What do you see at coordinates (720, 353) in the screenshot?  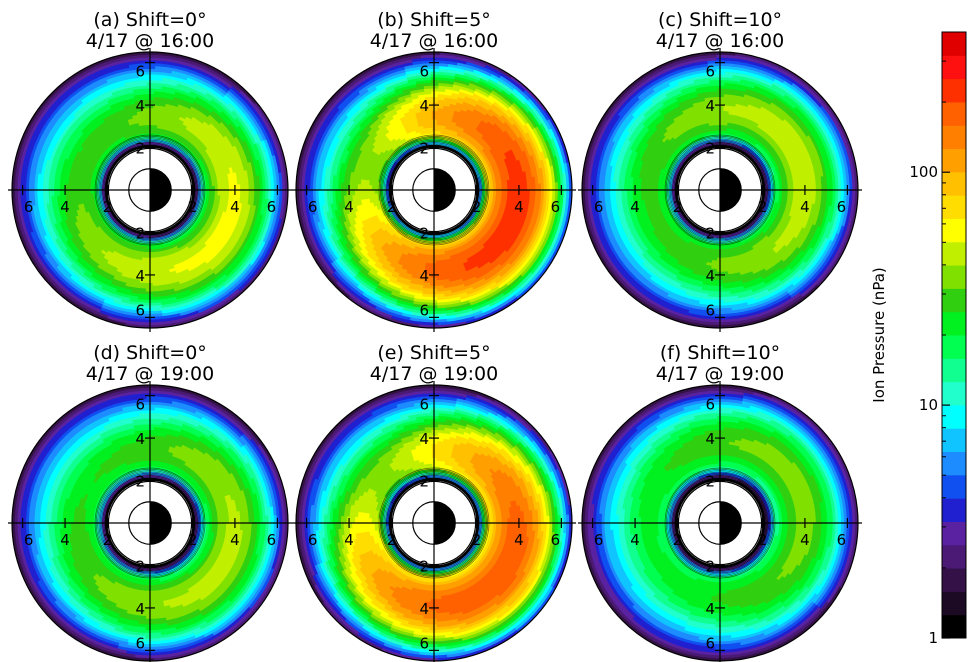 I see `panel-title: (f) Shift=10°` at bounding box center [720, 353].